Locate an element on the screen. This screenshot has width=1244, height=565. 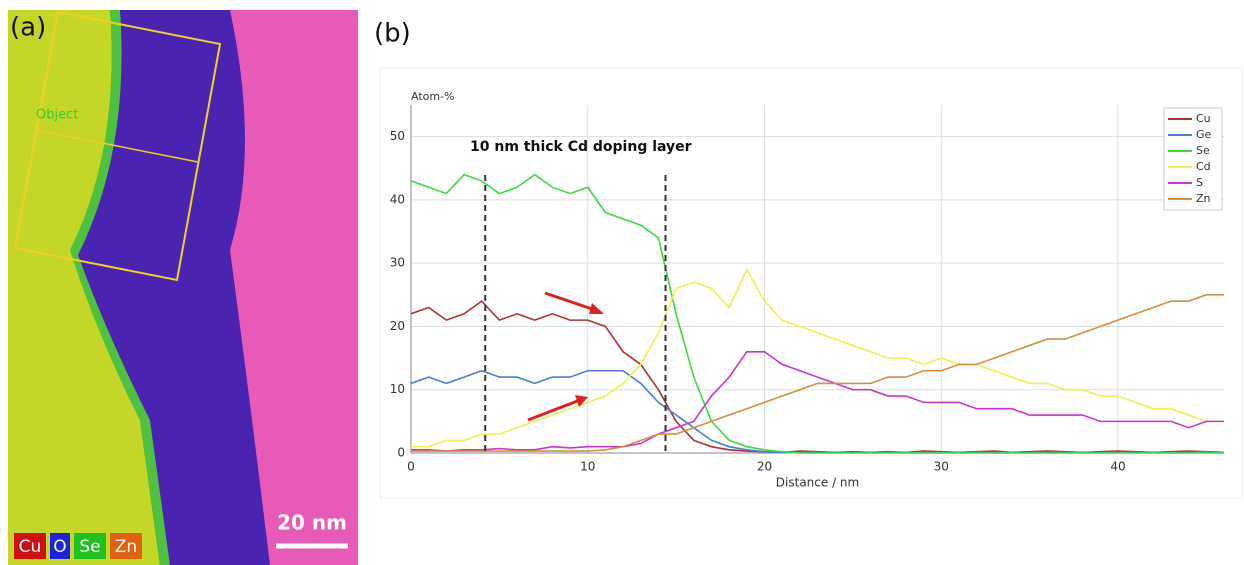
arrows is located at coordinates (565, 356).